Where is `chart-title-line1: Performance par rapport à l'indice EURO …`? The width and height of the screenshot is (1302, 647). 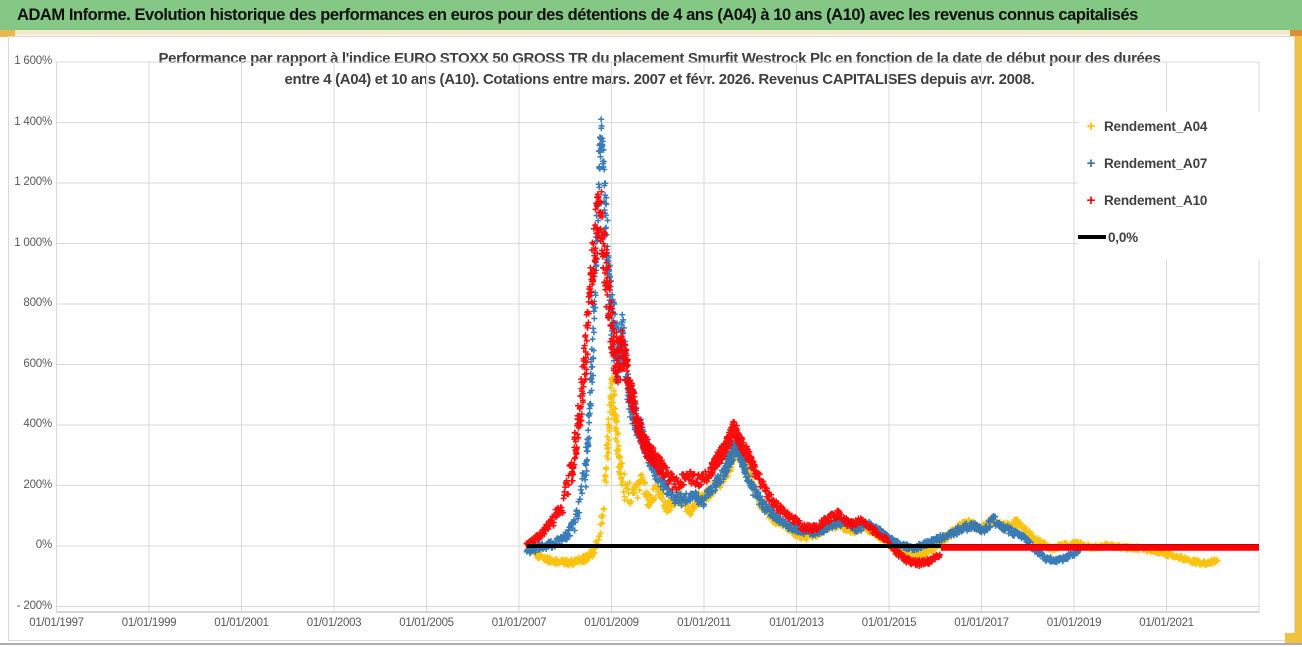
chart-title-line1: Performance par rapport à l'indice EURO … is located at coordinates (659, 58).